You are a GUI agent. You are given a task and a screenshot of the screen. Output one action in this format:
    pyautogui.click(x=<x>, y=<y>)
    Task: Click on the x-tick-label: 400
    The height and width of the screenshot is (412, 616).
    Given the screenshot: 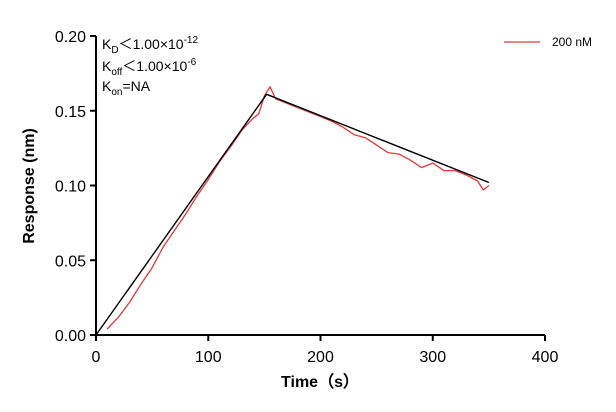 What is the action you would take?
    pyautogui.click(x=545, y=357)
    